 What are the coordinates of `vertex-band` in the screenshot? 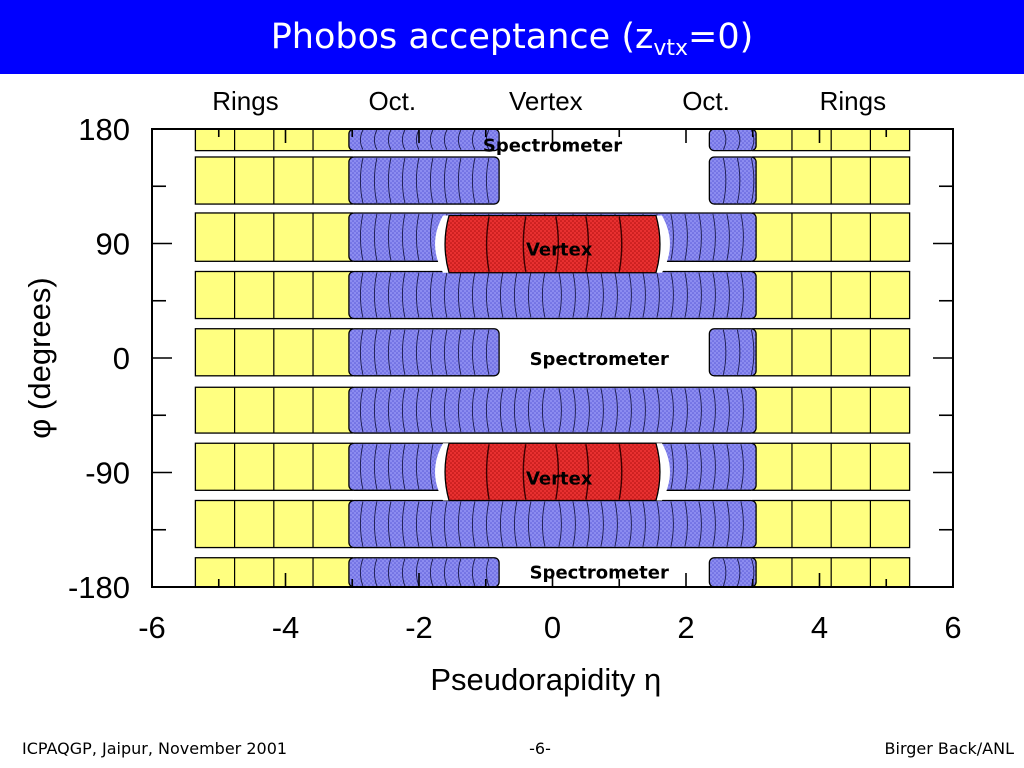 It's located at (552, 244).